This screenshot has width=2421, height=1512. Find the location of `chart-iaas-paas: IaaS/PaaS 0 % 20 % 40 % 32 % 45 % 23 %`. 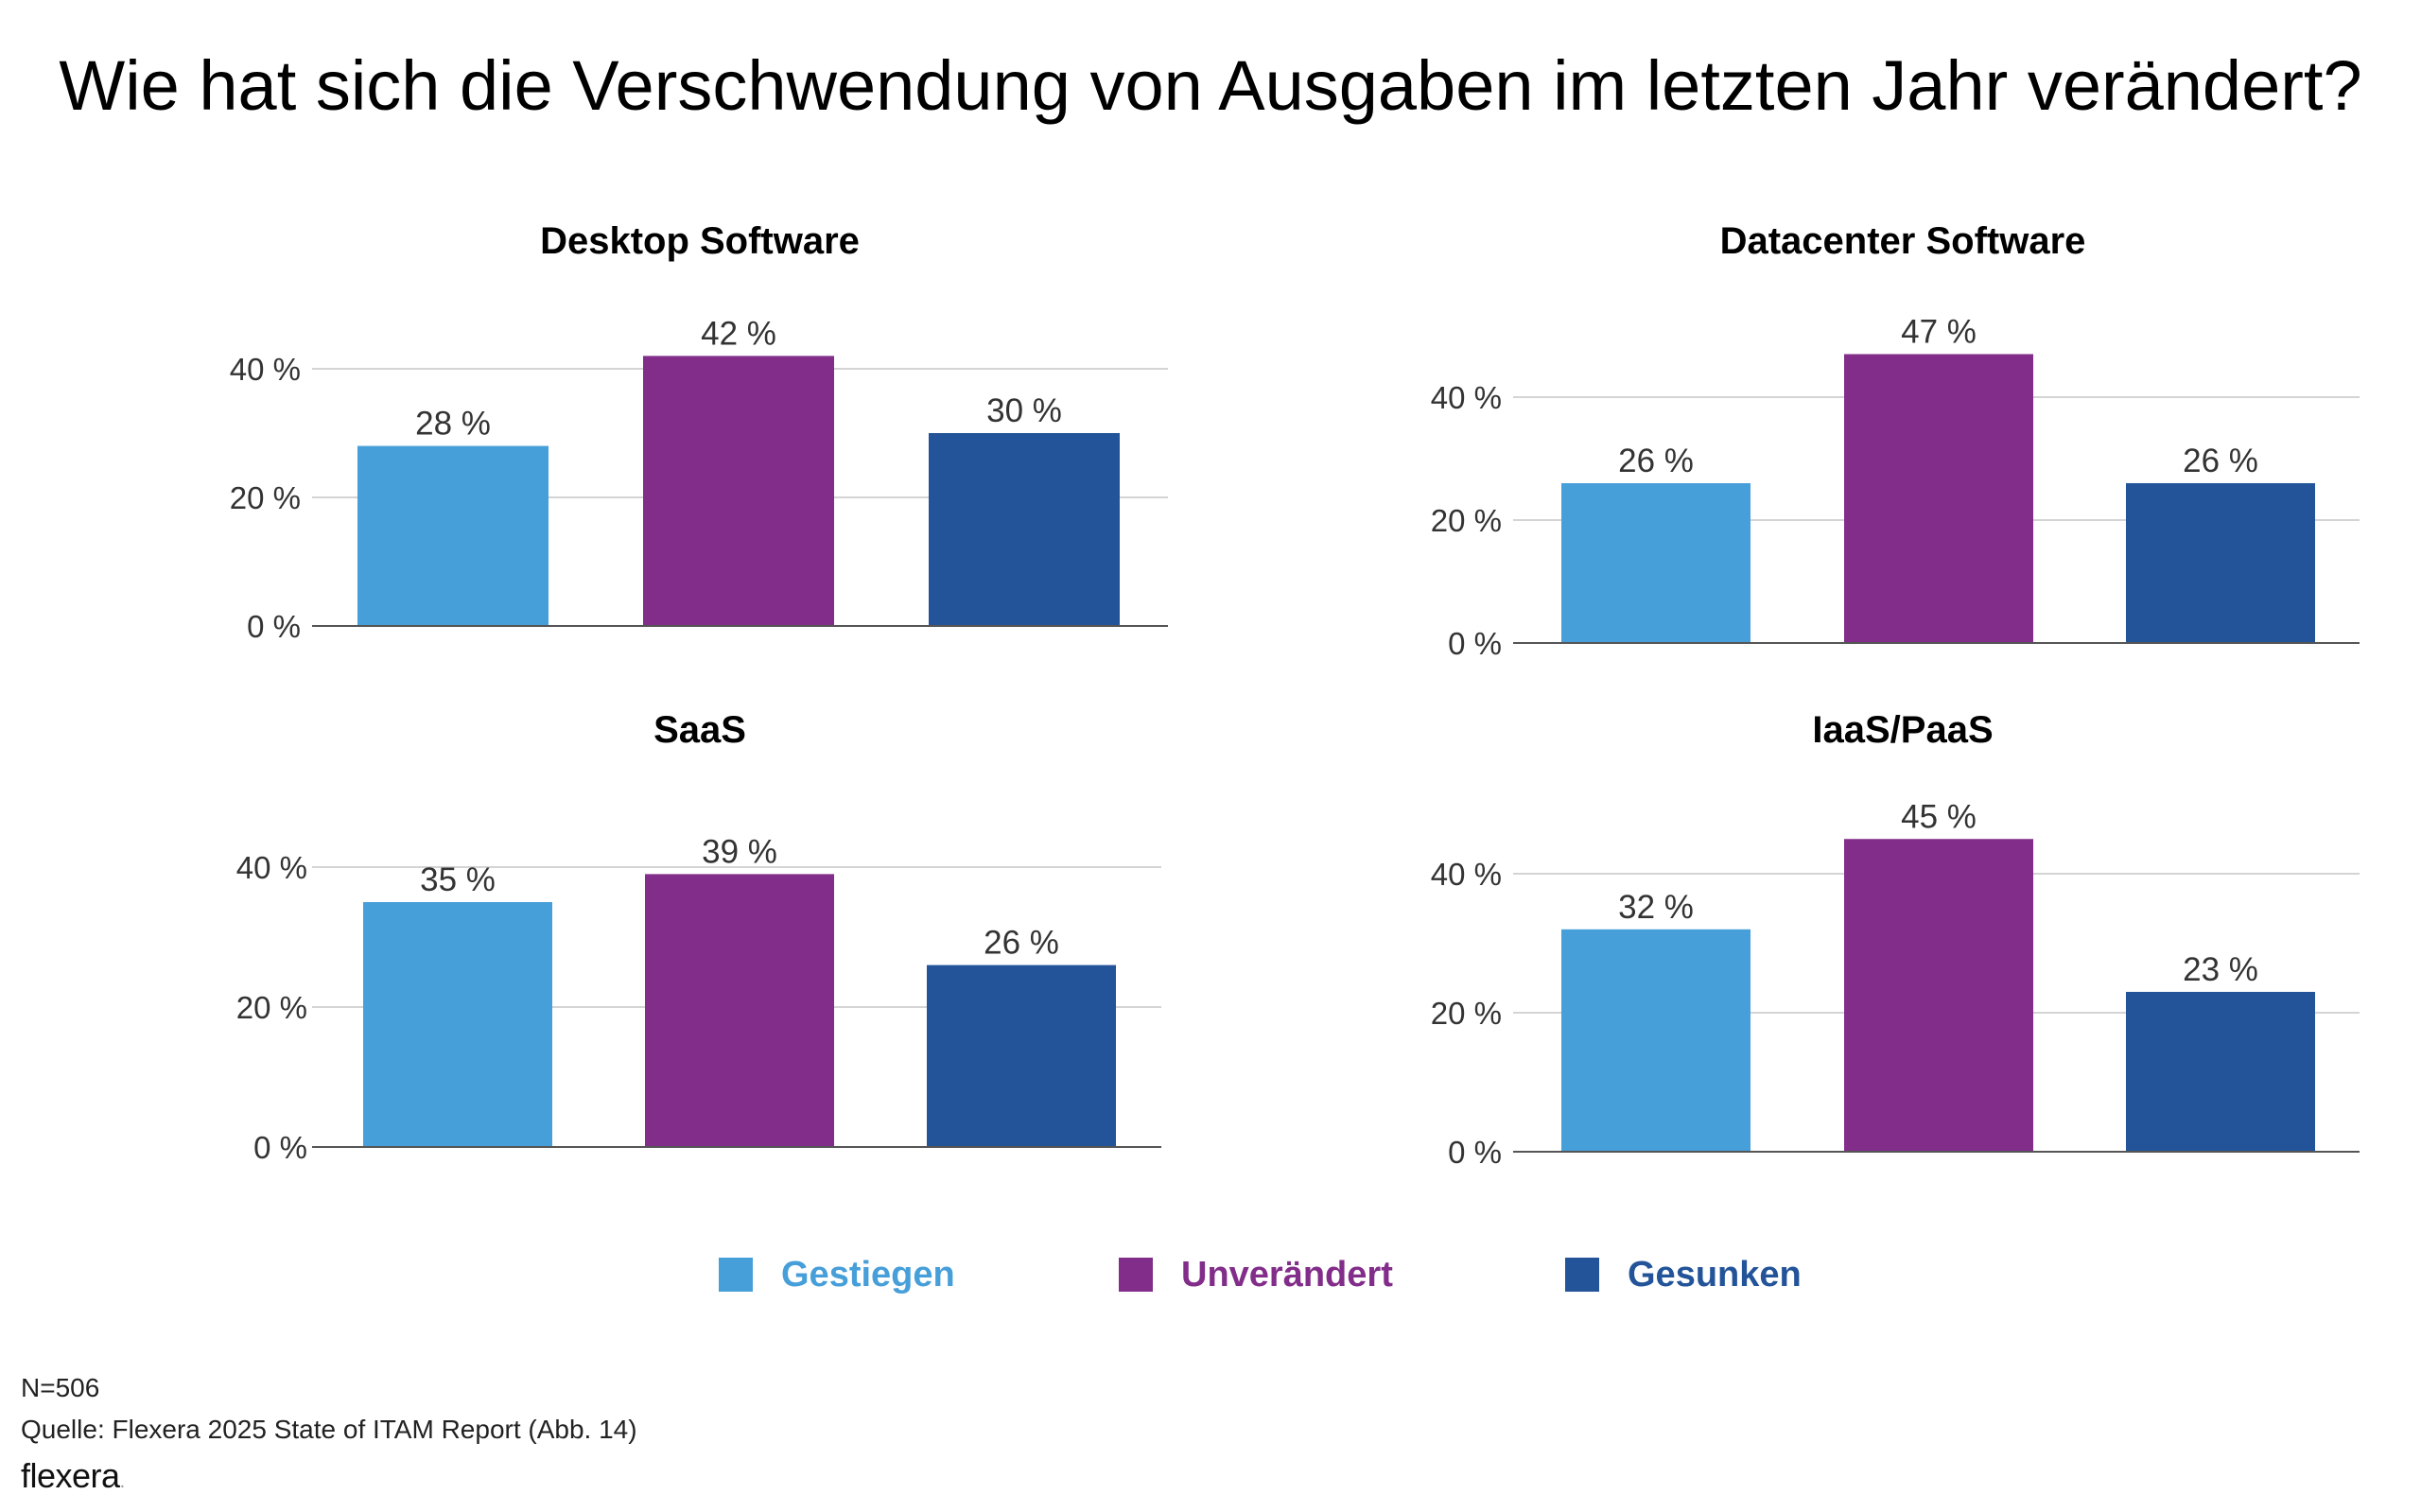

chart-iaas-paas: IaaS/PaaS 0 % 20 % 40 % 32 % 45 % 23 % is located at coordinates (1895, 940).